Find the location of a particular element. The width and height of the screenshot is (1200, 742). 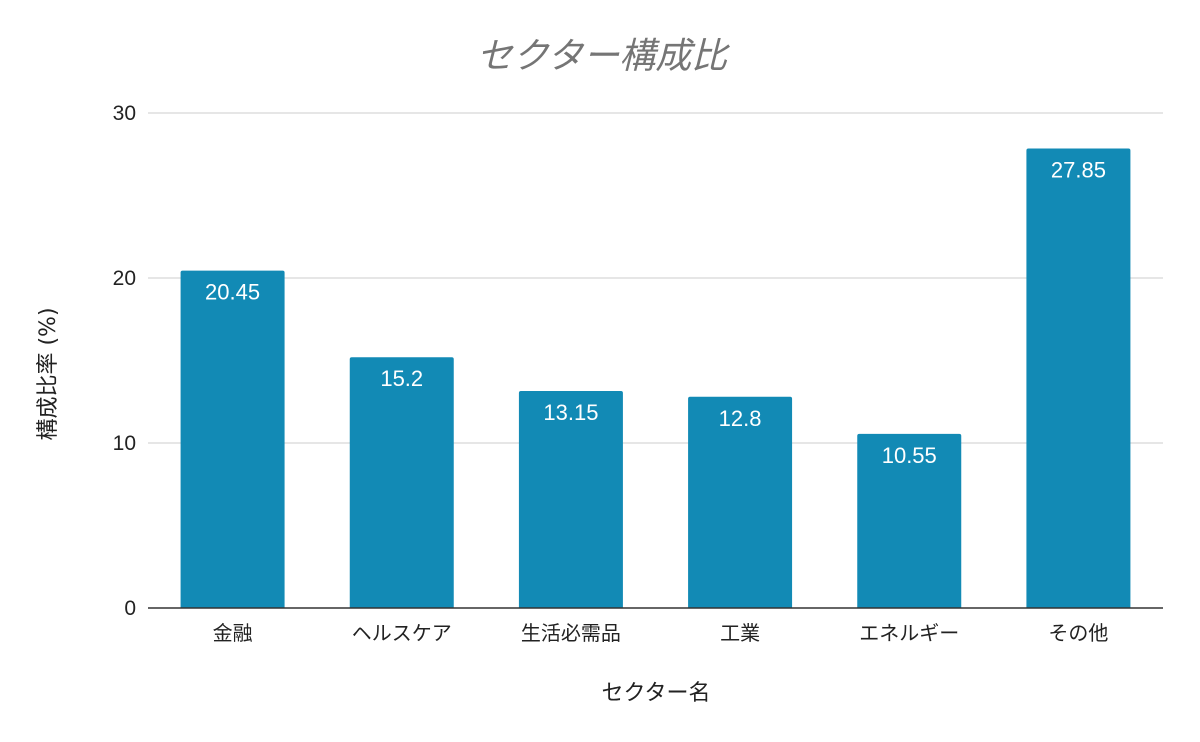

x-category-label: エネルギー is located at coordinates (909, 633).